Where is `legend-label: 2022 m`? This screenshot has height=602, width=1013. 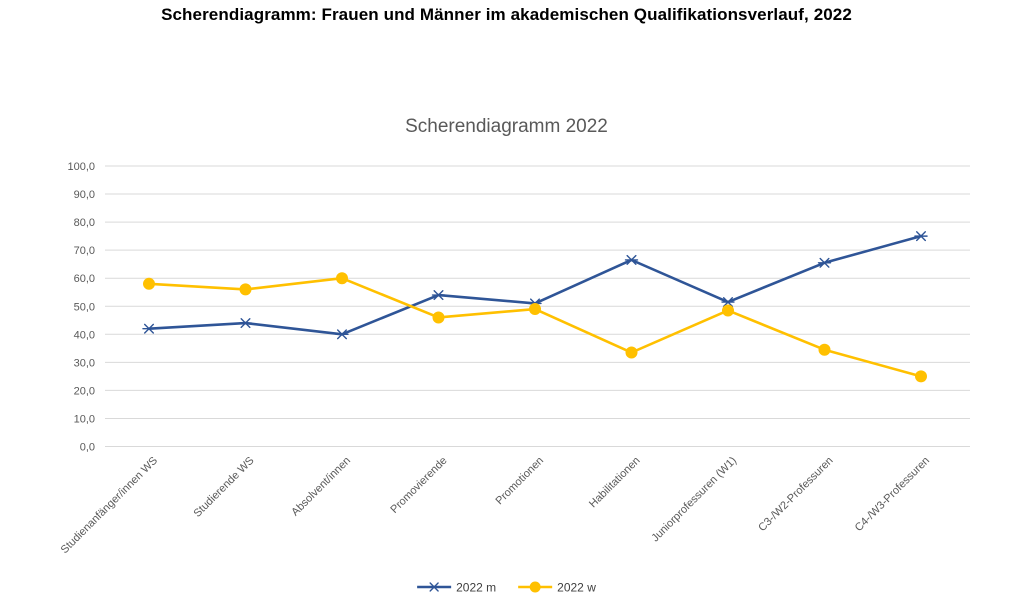
legend-label: 2022 m is located at coordinates (476, 588).